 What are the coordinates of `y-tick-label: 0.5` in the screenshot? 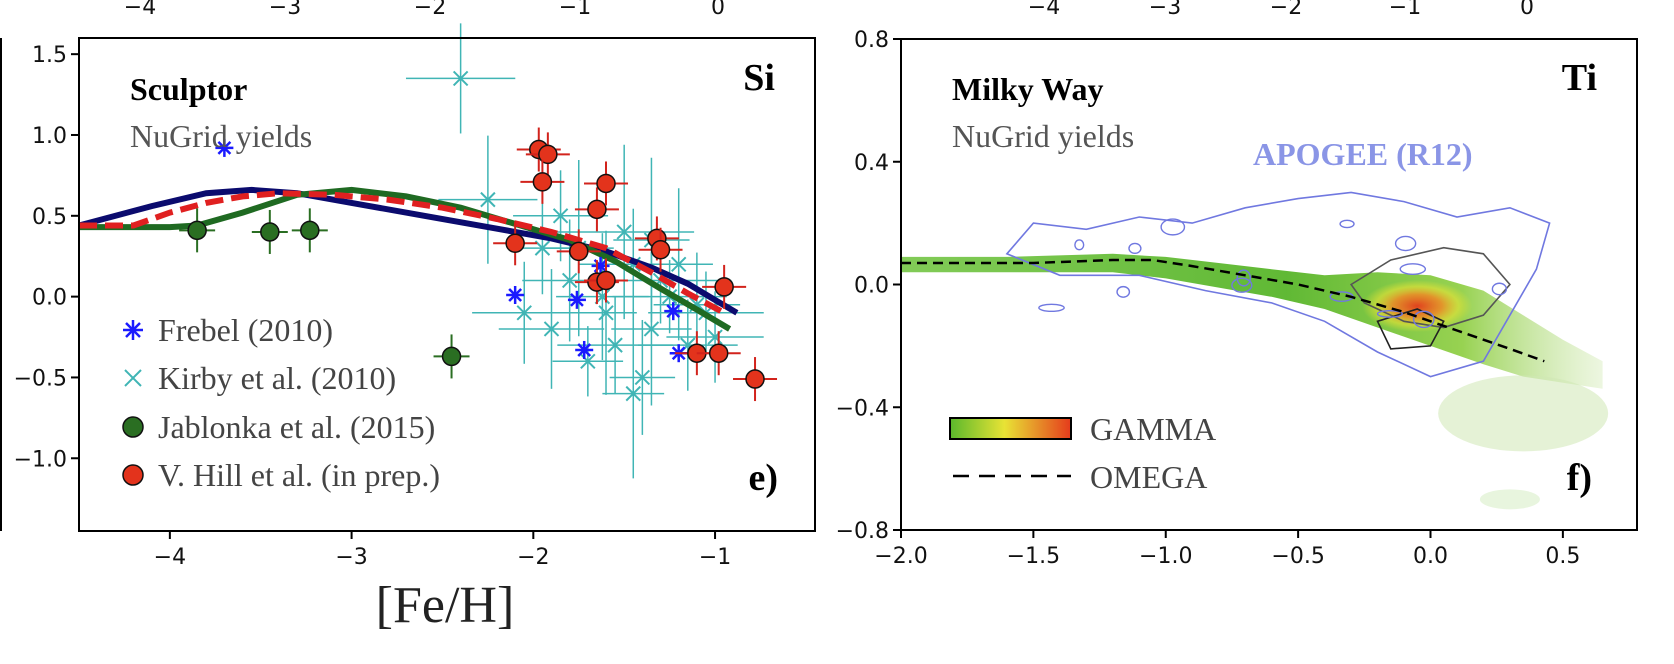 It's located at (49, 217).